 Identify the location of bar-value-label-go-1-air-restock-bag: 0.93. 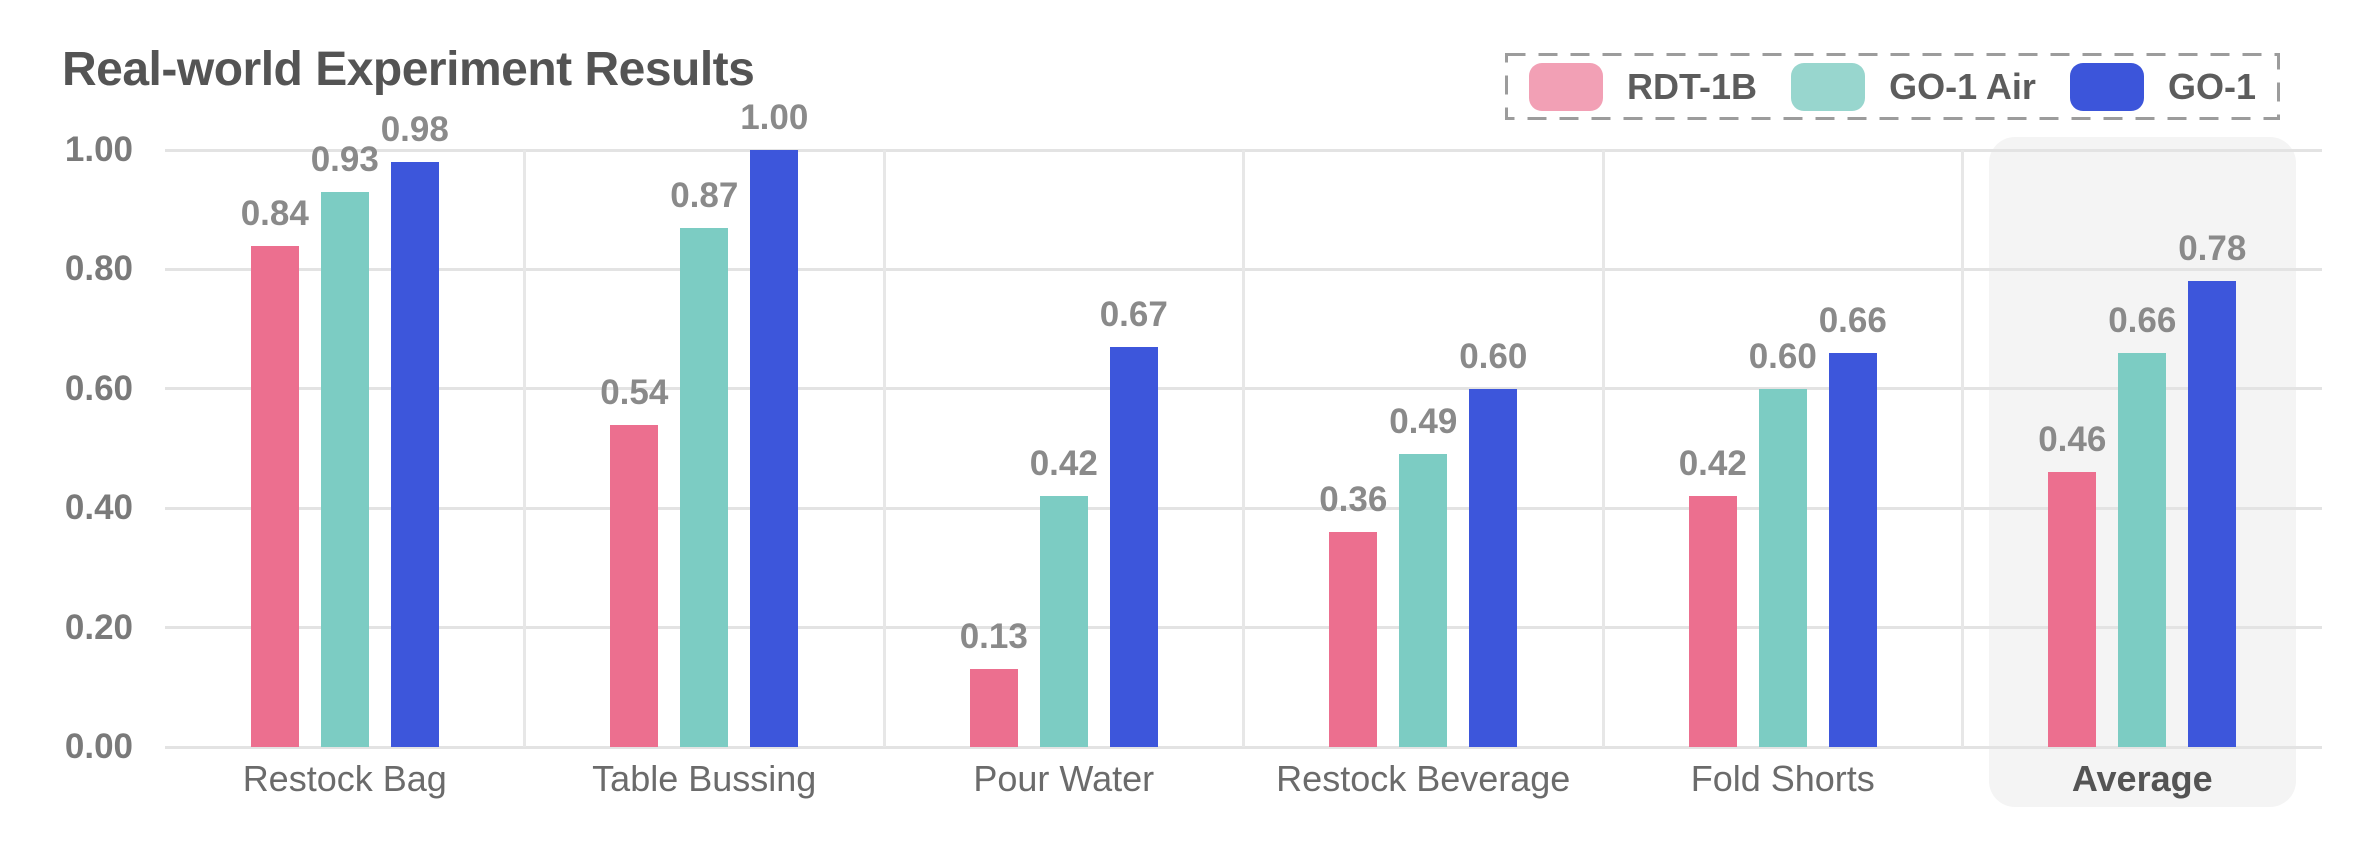
(344, 159).